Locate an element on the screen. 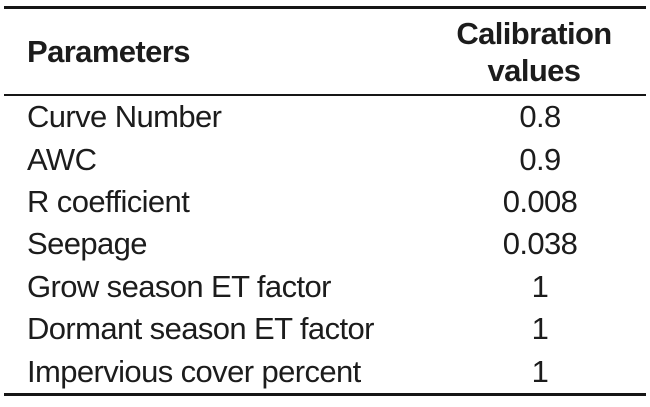  parameter-name: Grow season ET factor is located at coordinates (179, 286).